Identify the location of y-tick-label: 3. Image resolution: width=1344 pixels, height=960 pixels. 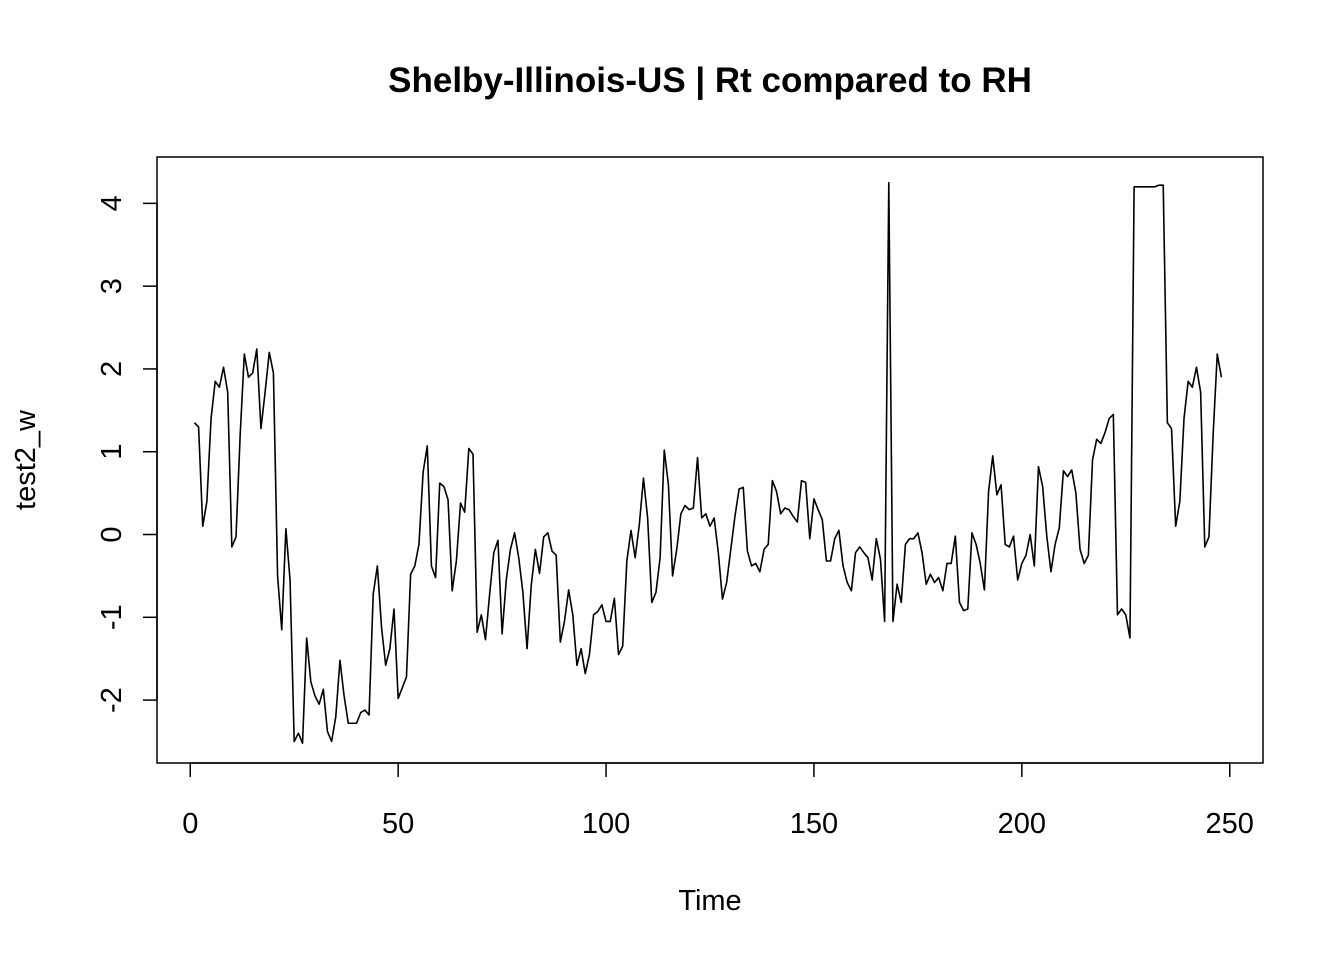
(112, 286).